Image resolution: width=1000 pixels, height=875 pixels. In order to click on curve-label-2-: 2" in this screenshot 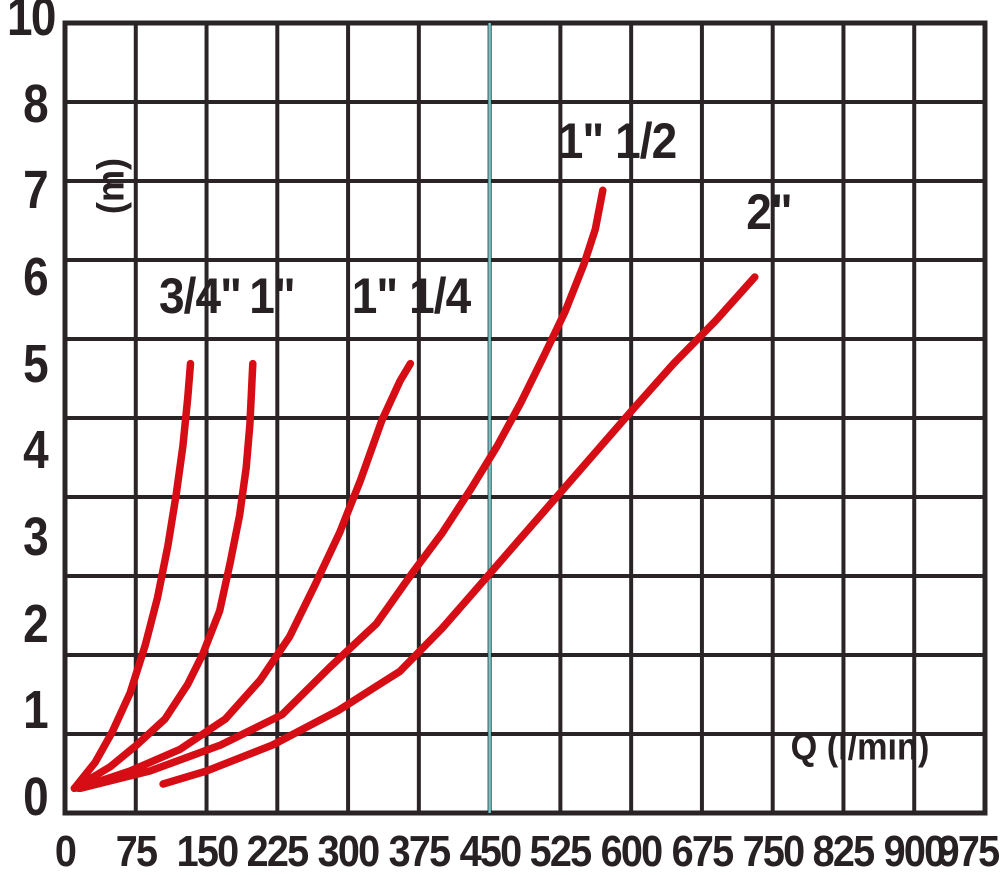, I will do `click(769, 212)`.